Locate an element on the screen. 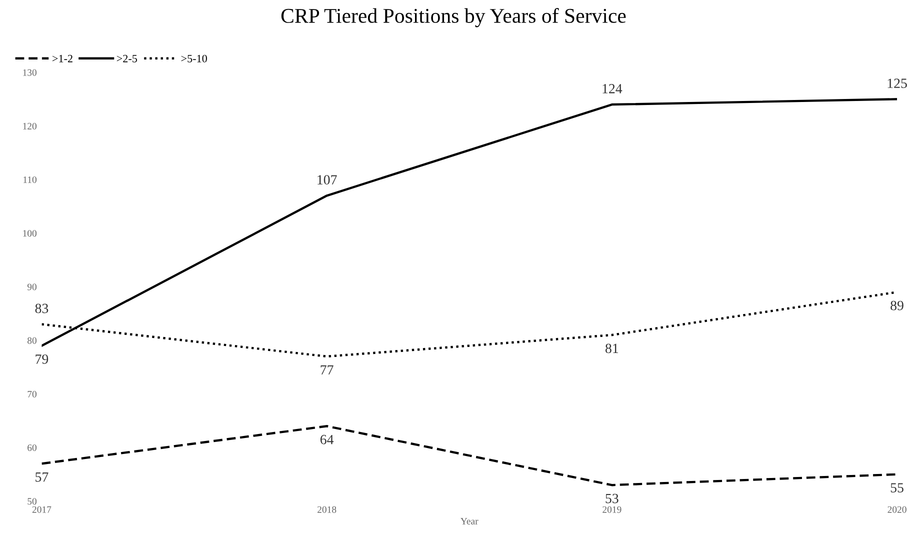 This screenshot has width=907, height=536. x-axis-title: Year is located at coordinates (469, 521).